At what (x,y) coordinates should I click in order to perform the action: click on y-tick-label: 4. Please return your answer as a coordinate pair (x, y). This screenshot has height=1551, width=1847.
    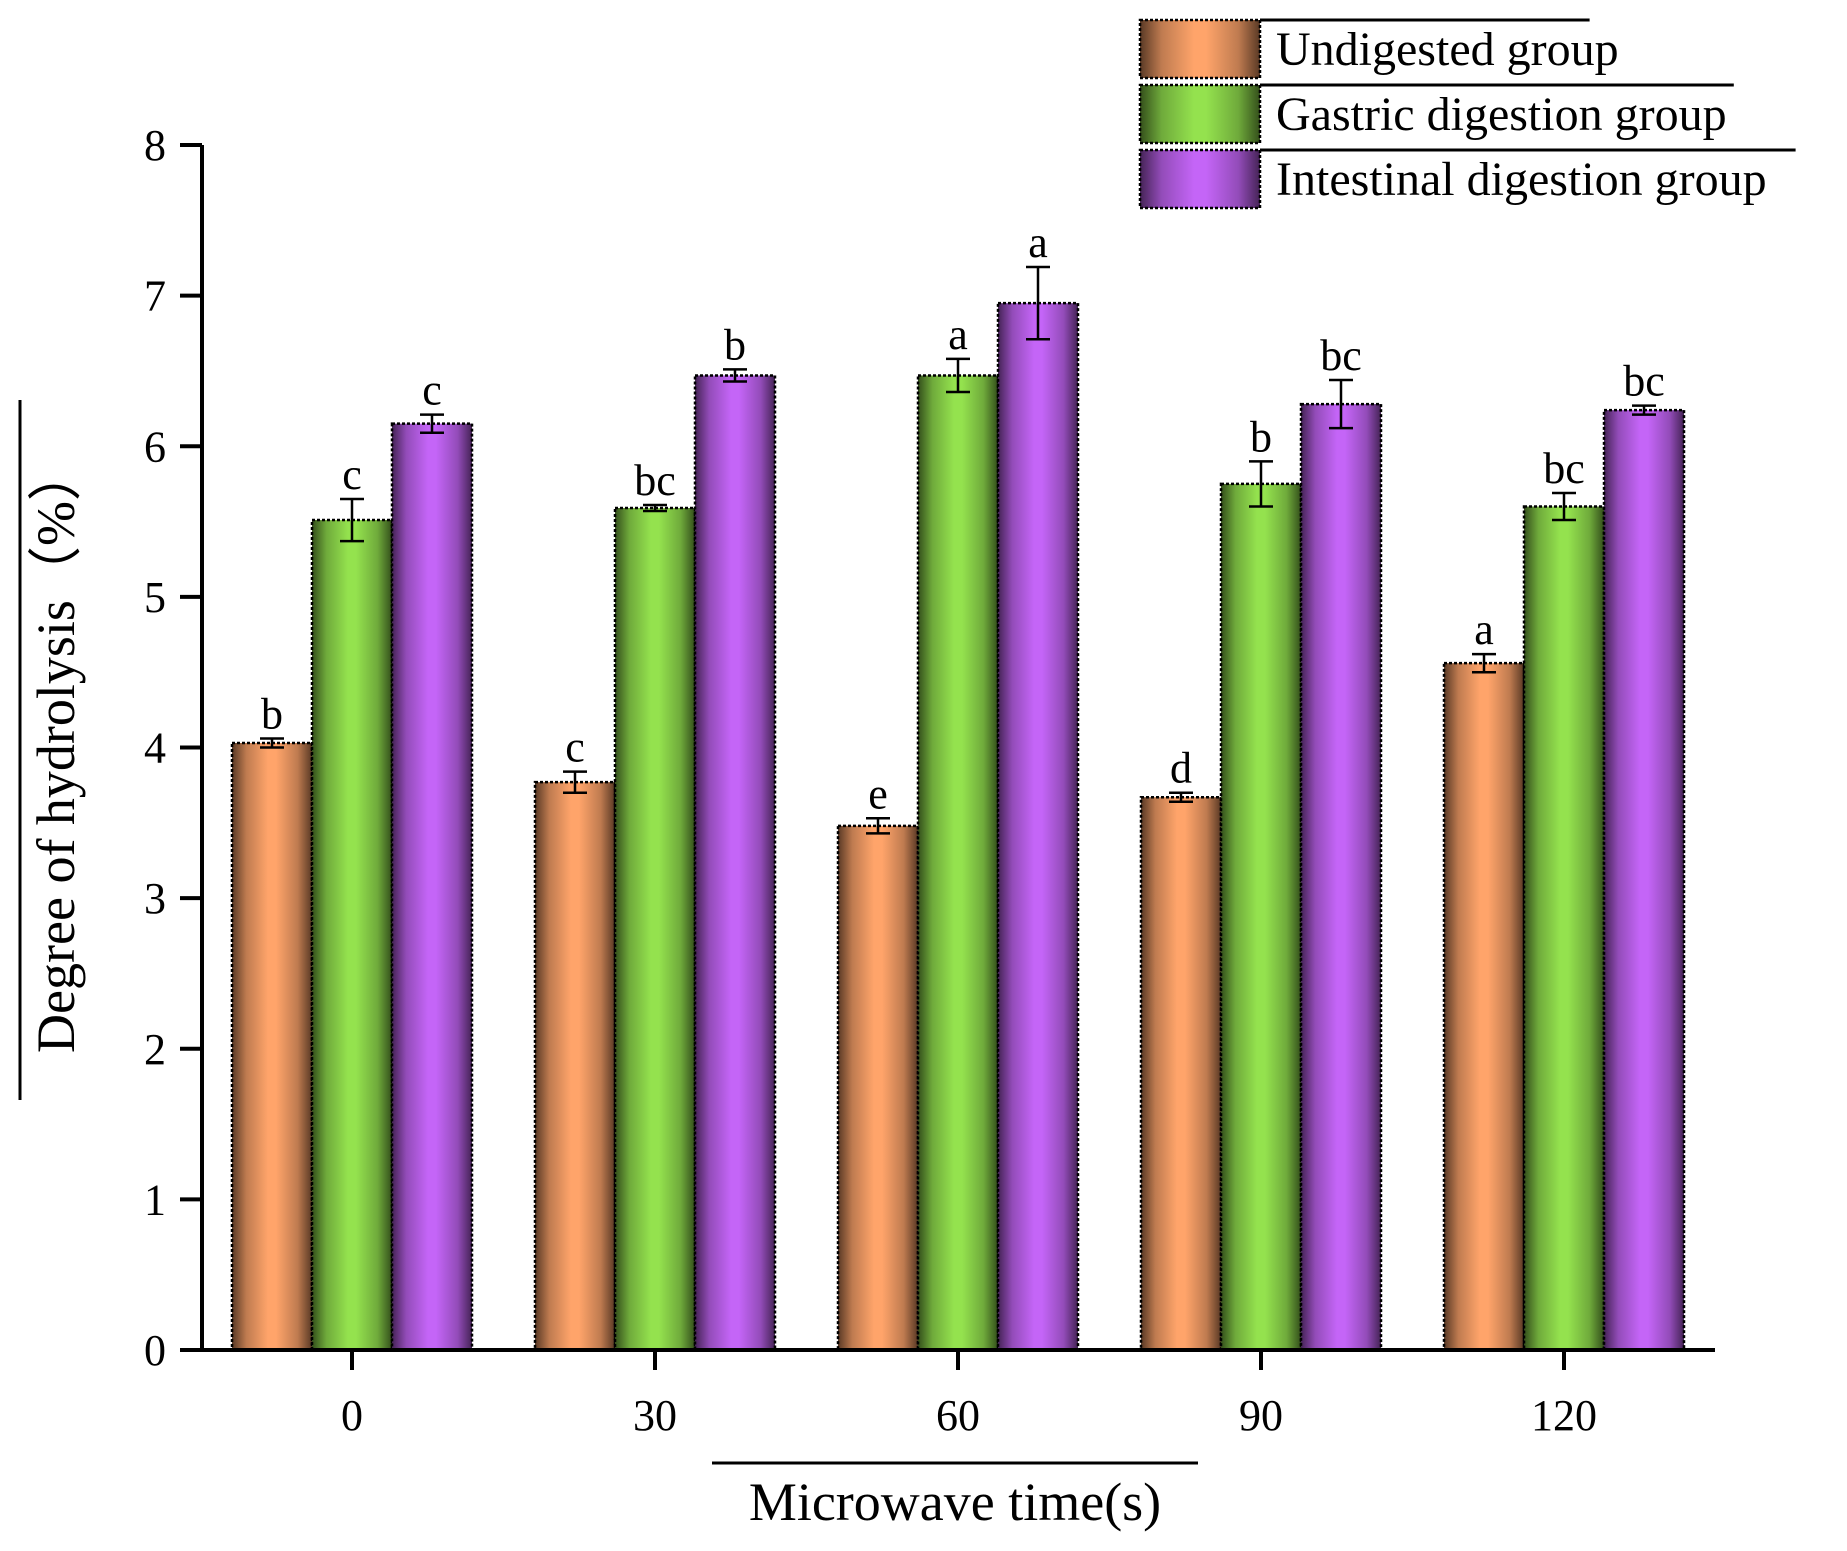
    Looking at the image, I should click on (155, 748).